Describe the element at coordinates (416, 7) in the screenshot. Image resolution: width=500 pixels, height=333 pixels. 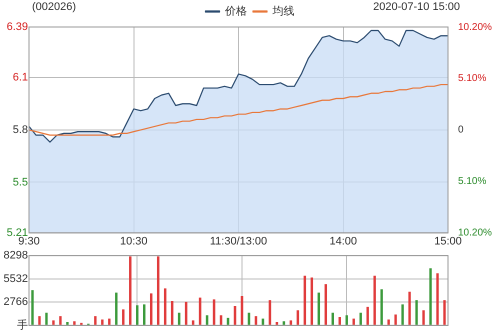
I see `text: 2020-07-10 15:00` at that location.